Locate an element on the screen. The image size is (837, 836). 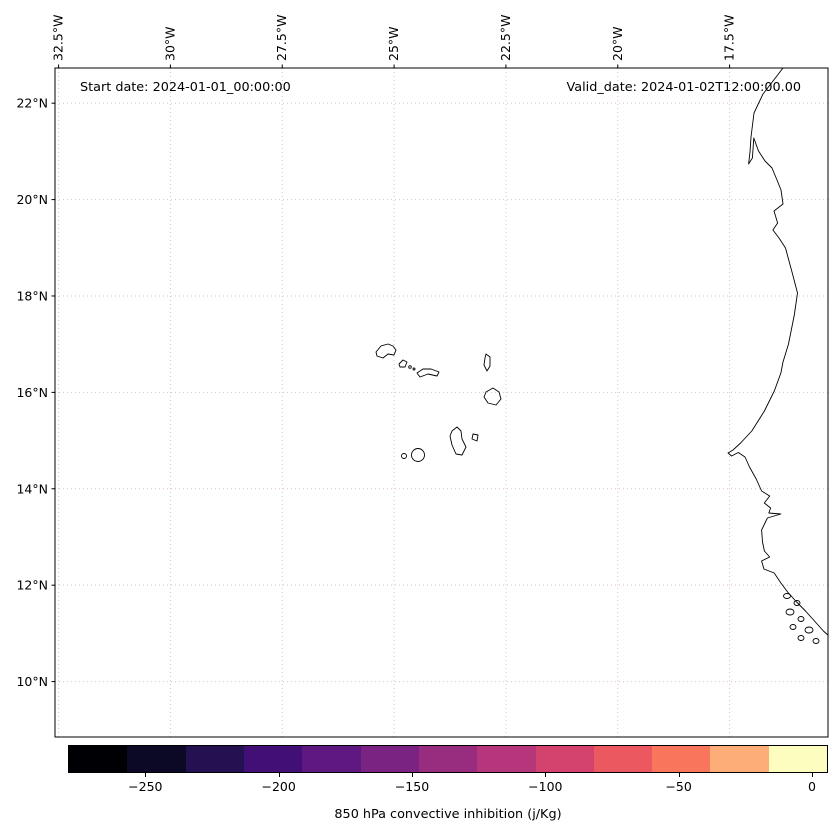
lat-tick-label: 14°N is located at coordinates (32, 488).